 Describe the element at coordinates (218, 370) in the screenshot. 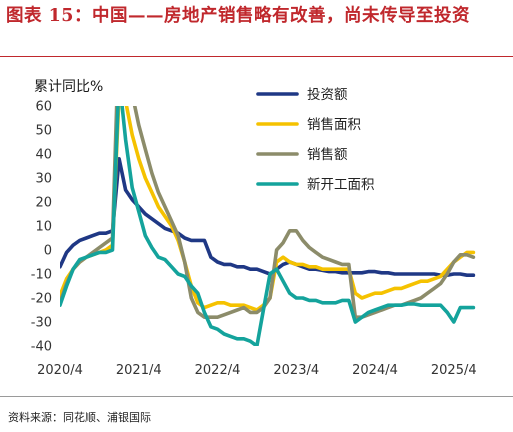

I see `x-tick-label: 2022/4` at that location.